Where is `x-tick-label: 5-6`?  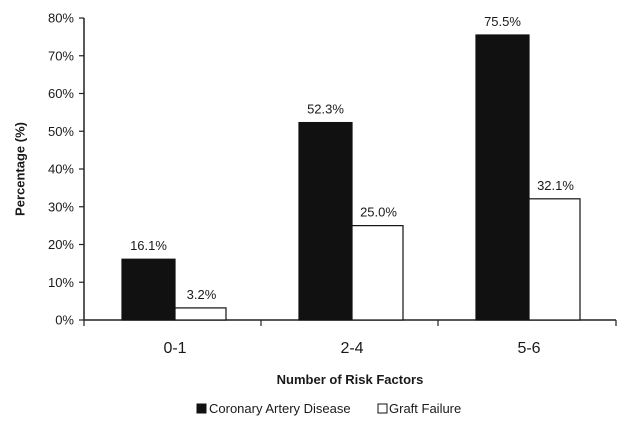 x-tick-label: 5-6 is located at coordinates (528, 348).